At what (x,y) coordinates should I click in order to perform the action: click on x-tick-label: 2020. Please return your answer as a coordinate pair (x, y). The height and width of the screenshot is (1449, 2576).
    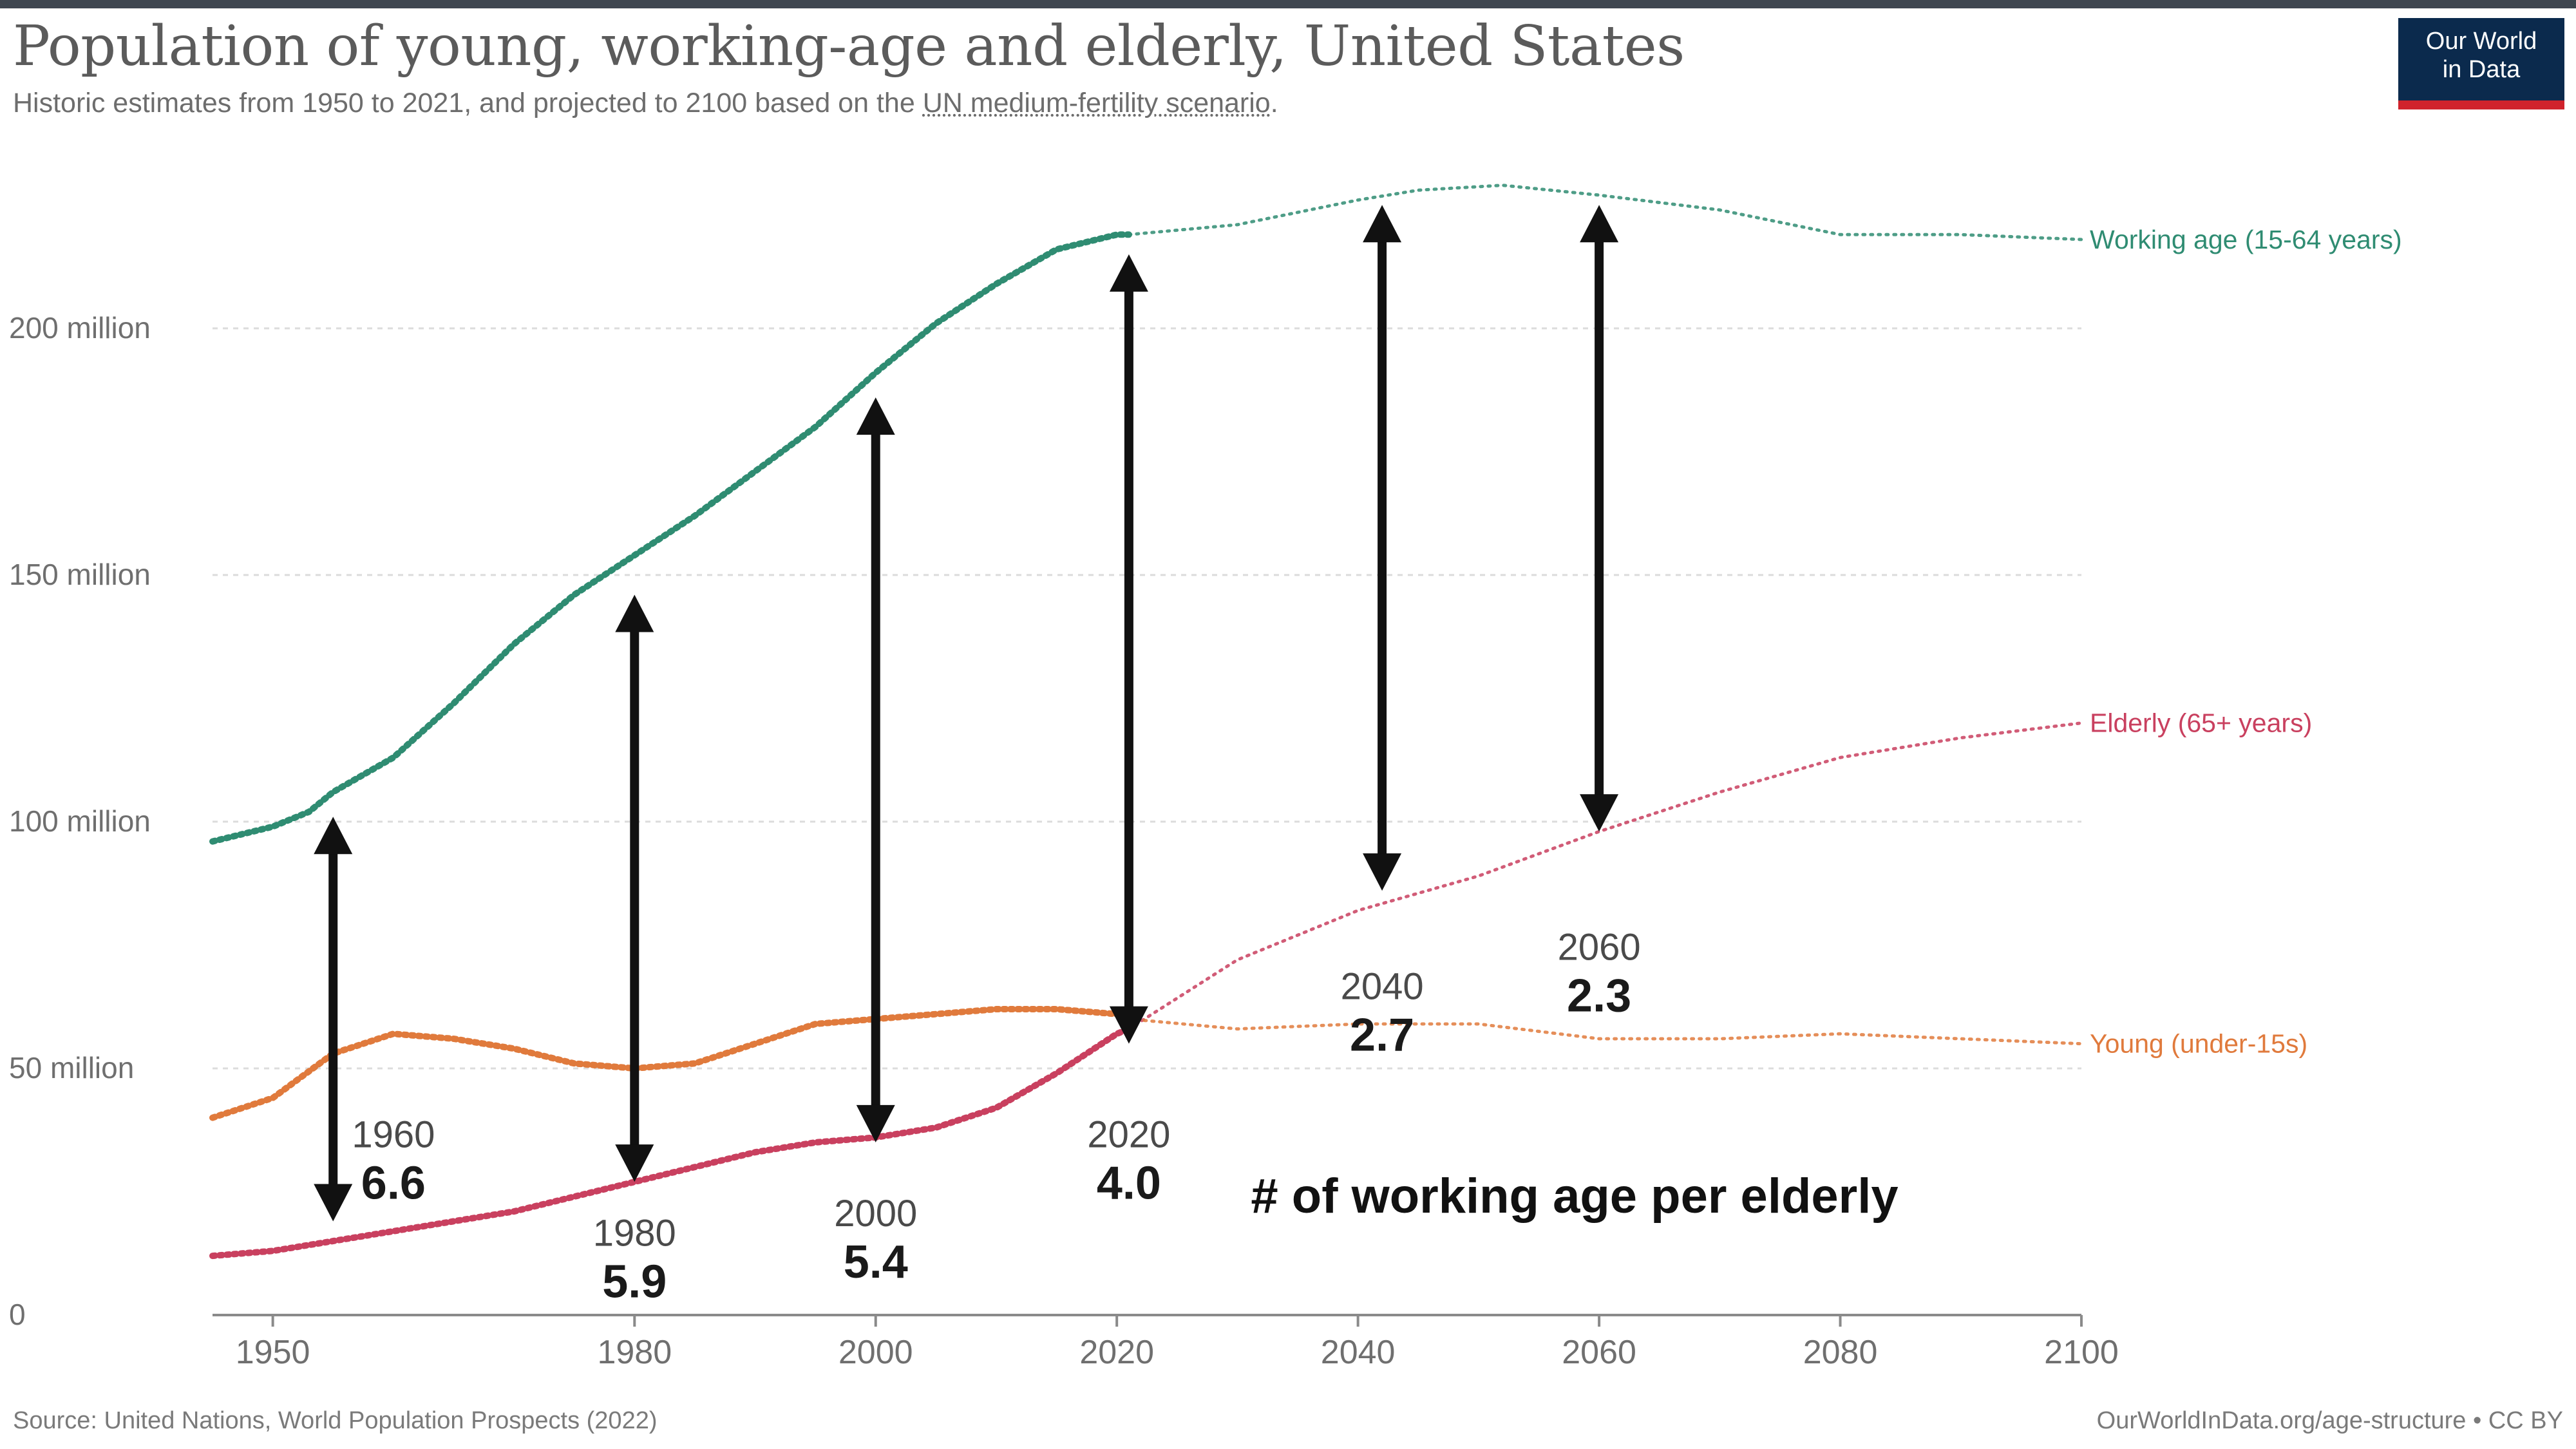
    Looking at the image, I should click on (1116, 1352).